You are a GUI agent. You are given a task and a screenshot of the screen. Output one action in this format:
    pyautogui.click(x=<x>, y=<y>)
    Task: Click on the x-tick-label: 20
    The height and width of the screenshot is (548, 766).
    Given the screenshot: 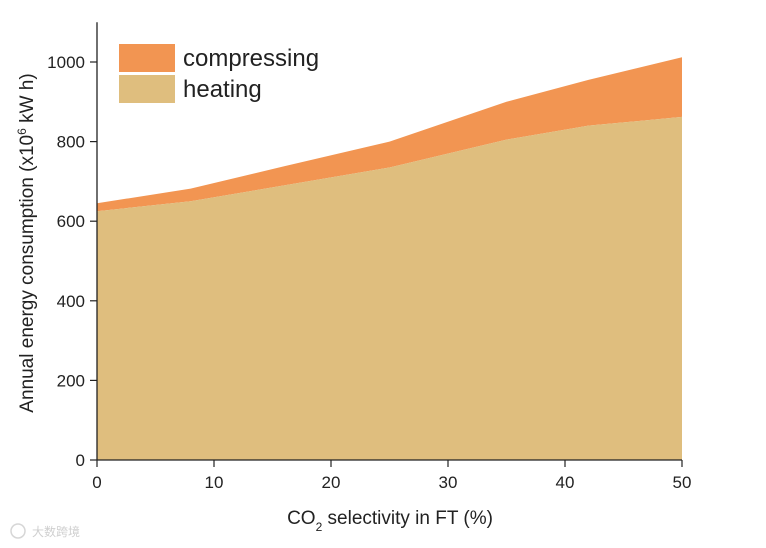 What is the action you would take?
    pyautogui.click(x=331, y=482)
    